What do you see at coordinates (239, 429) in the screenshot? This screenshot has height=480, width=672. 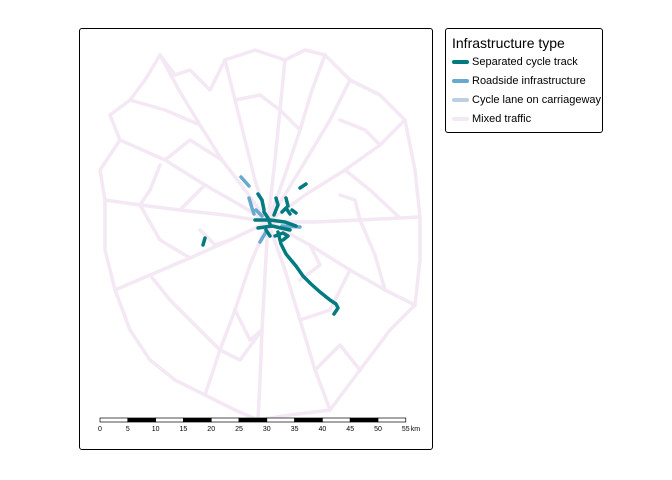 I see `scale-tick-label: 25` at bounding box center [239, 429].